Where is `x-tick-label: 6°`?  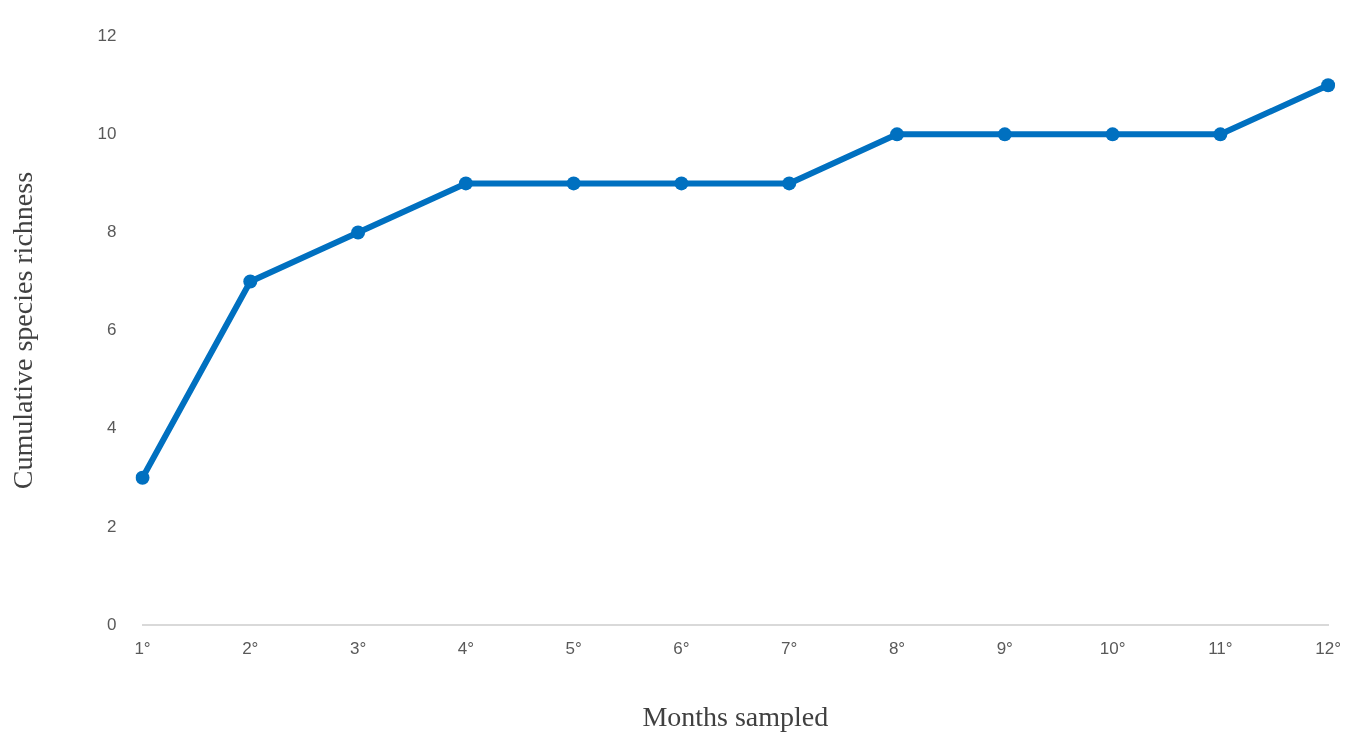 x-tick-label: 6° is located at coordinates (681, 648).